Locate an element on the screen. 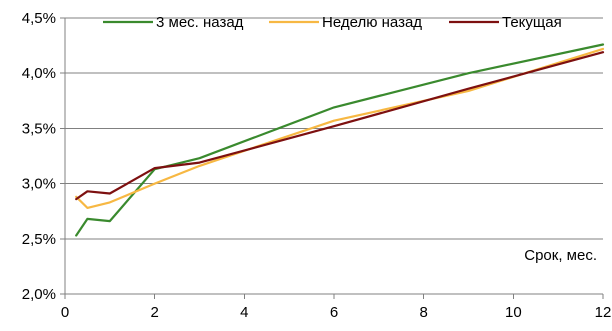  legend-label-2: Неделю назад is located at coordinates (372, 22).